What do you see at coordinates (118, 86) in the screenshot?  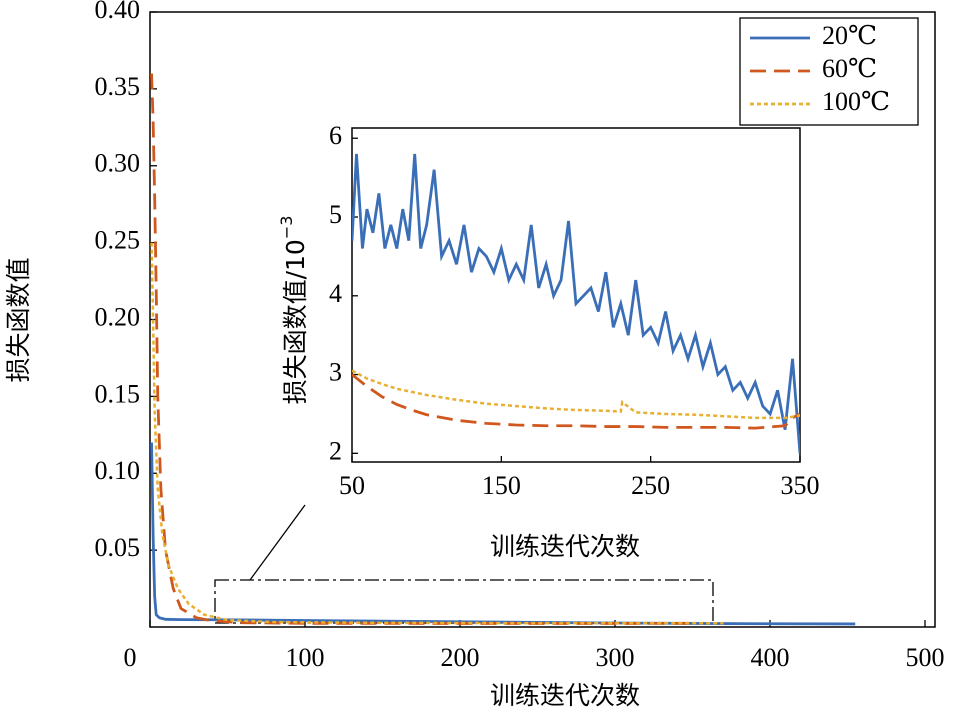 I see `y-tick-label: 0.35` at bounding box center [118, 86].